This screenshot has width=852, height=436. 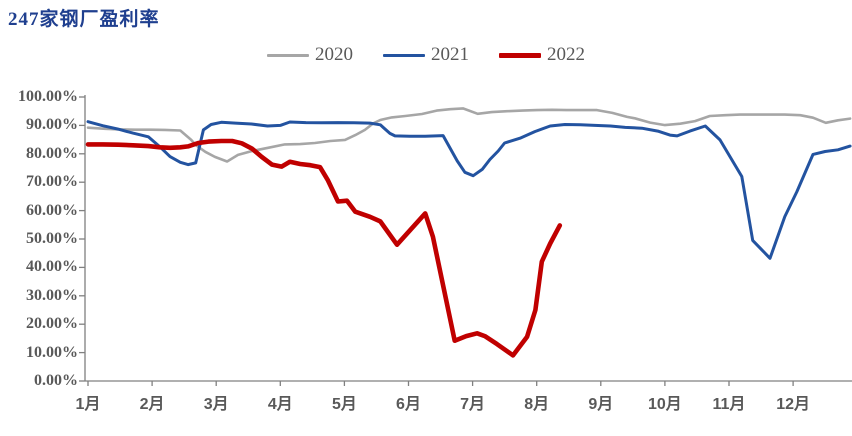 What do you see at coordinates (52, 182) in the screenshot?
I see `y-tick-label: 70.00%` at bounding box center [52, 182].